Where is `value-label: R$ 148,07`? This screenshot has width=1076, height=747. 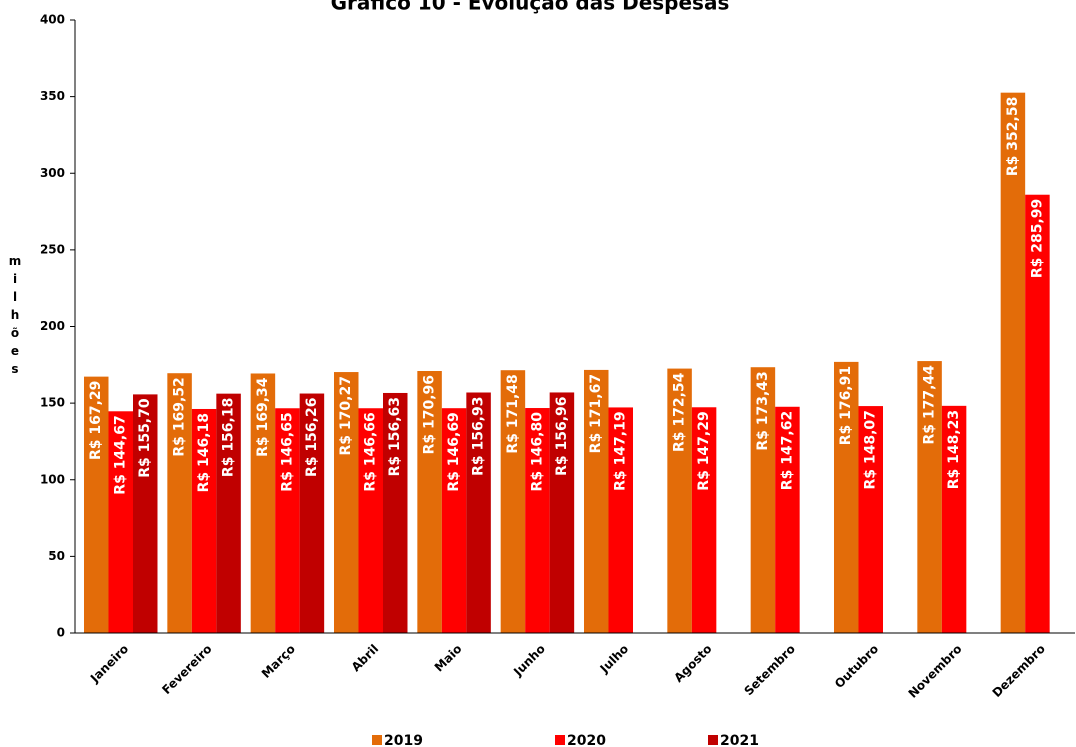 value-label: R$ 148,07 is located at coordinates (871, 449).